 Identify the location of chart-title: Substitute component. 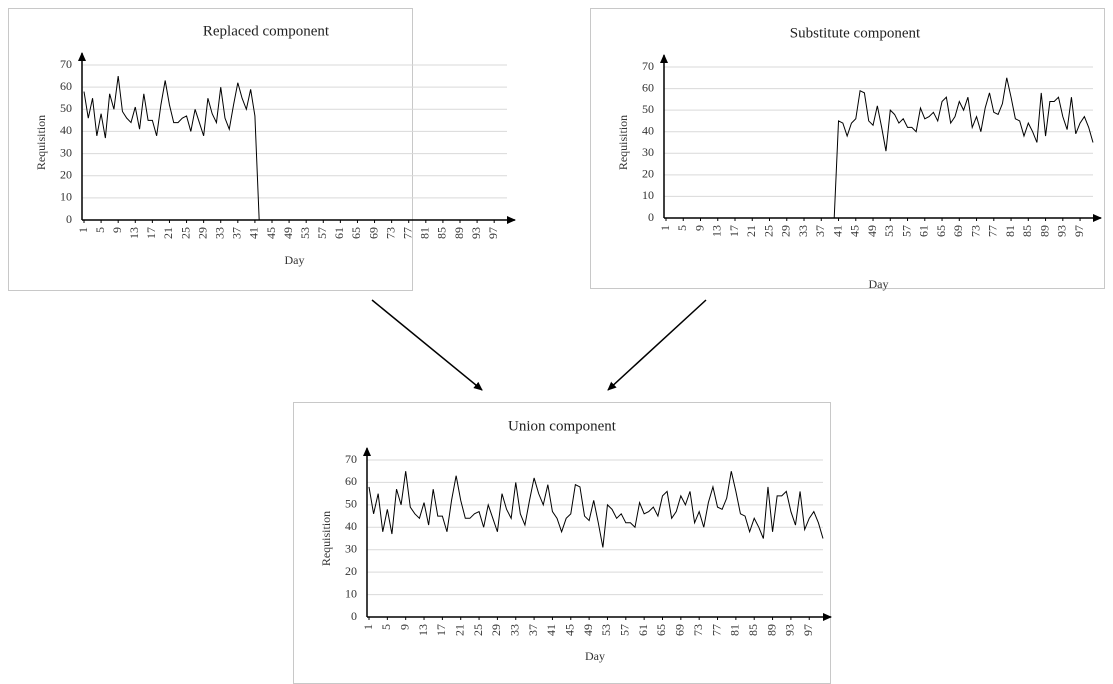
(855, 33).